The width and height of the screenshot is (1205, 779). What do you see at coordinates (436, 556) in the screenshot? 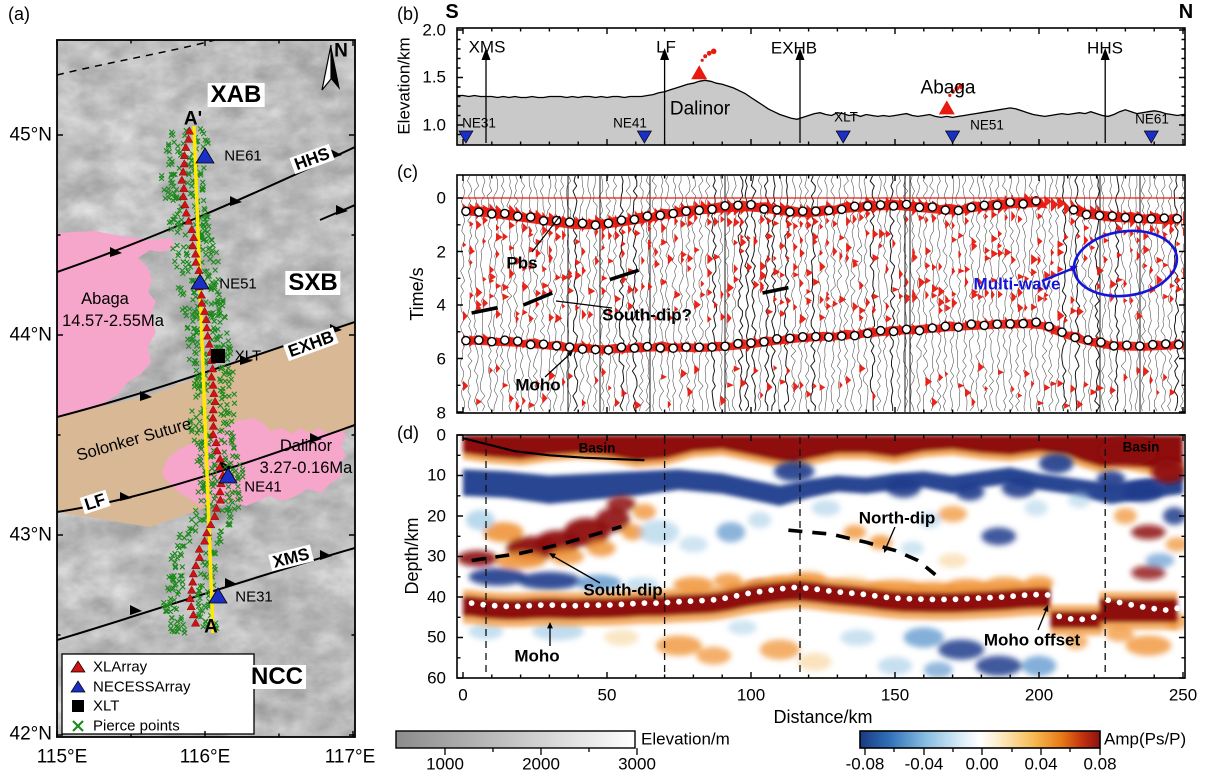
I see `ccp-ytick-30: 30` at bounding box center [436, 556].